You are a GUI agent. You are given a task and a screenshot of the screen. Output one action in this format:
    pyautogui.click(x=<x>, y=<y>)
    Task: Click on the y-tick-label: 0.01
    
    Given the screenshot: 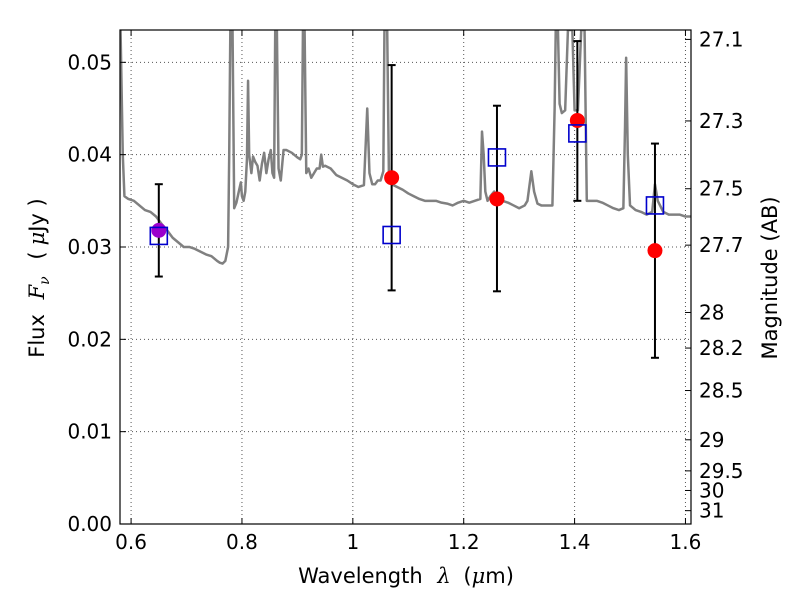 What is the action you would take?
    pyautogui.click(x=89, y=432)
    